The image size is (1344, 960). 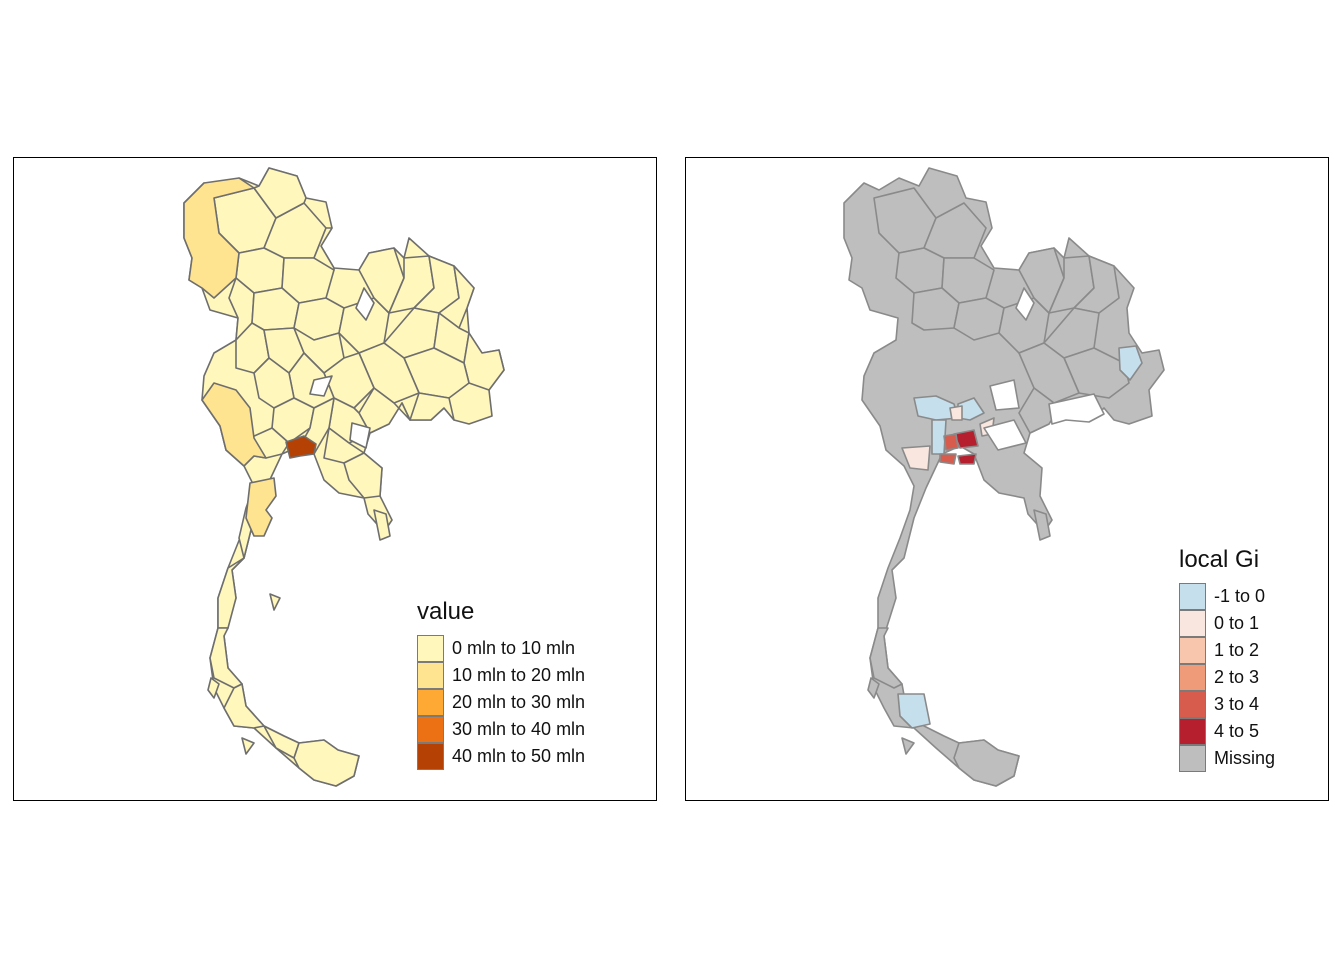 What do you see at coordinates (1240, 596) in the screenshot?
I see `legend-label: -1 to 0` at bounding box center [1240, 596].